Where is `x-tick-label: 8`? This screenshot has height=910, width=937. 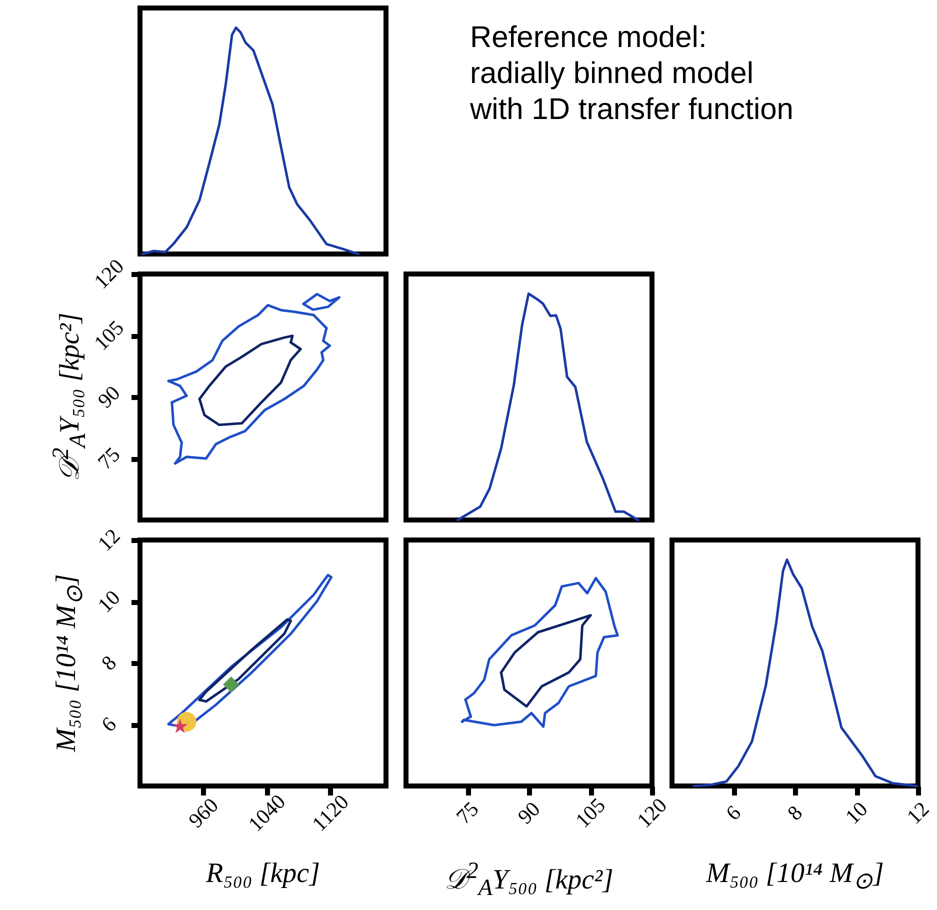 x-tick-label: 8 is located at coordinates (794, 812).